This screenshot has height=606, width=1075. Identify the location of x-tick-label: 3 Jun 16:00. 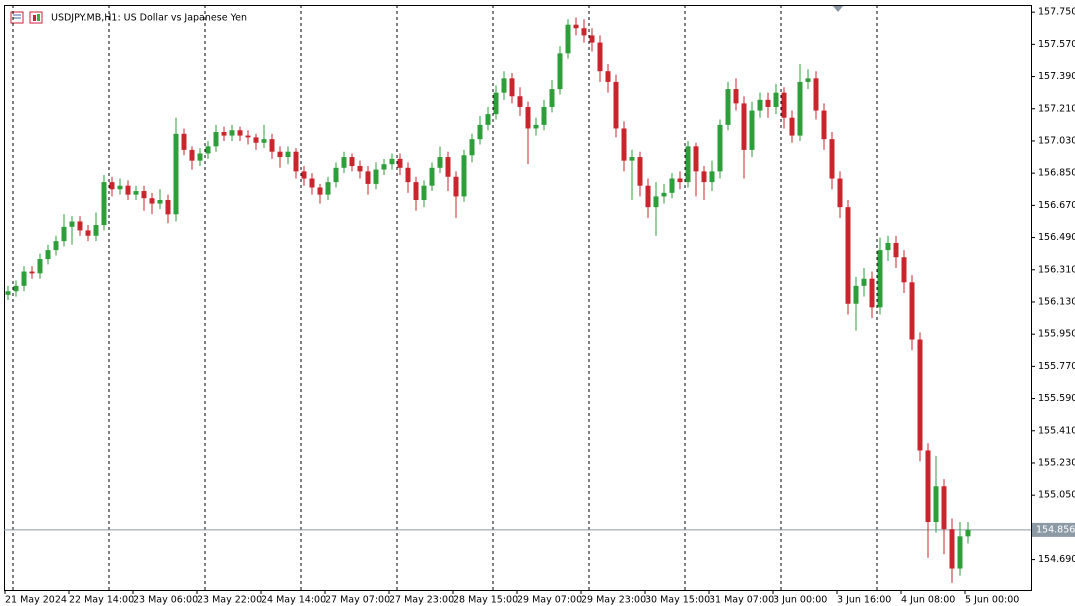
(864, 600).